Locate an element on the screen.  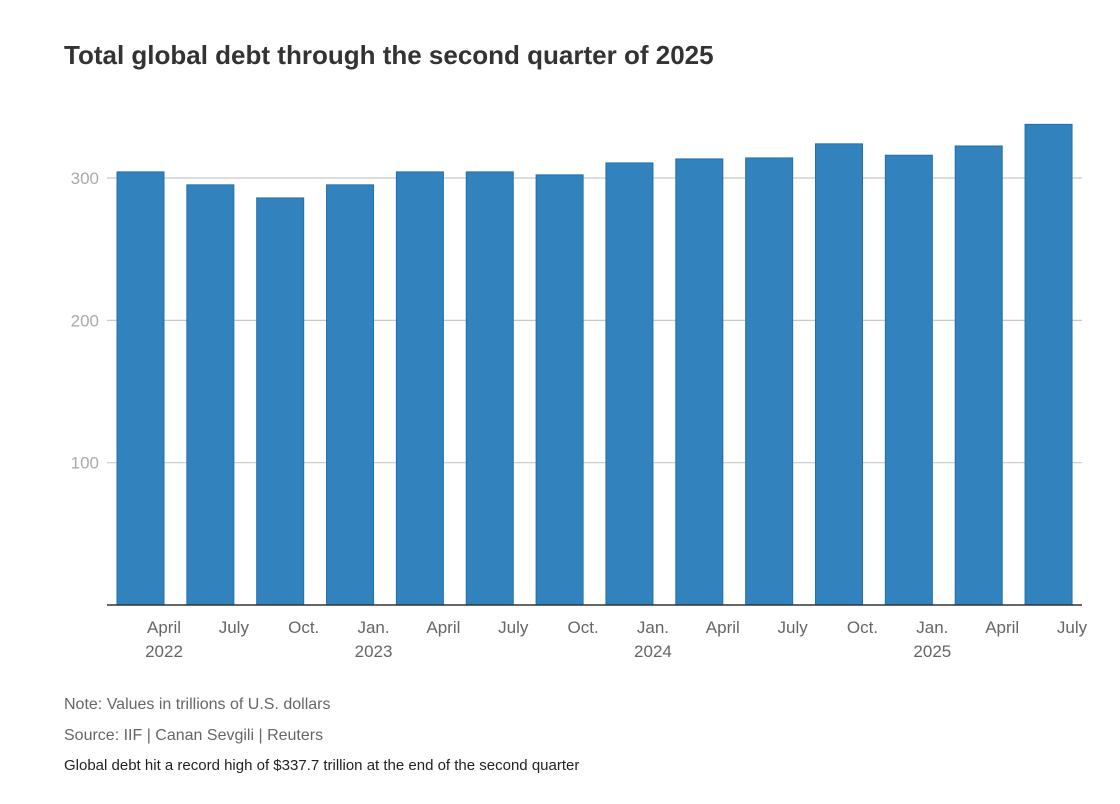
y-tick-label: 200 is located at coordinates (85, 320).